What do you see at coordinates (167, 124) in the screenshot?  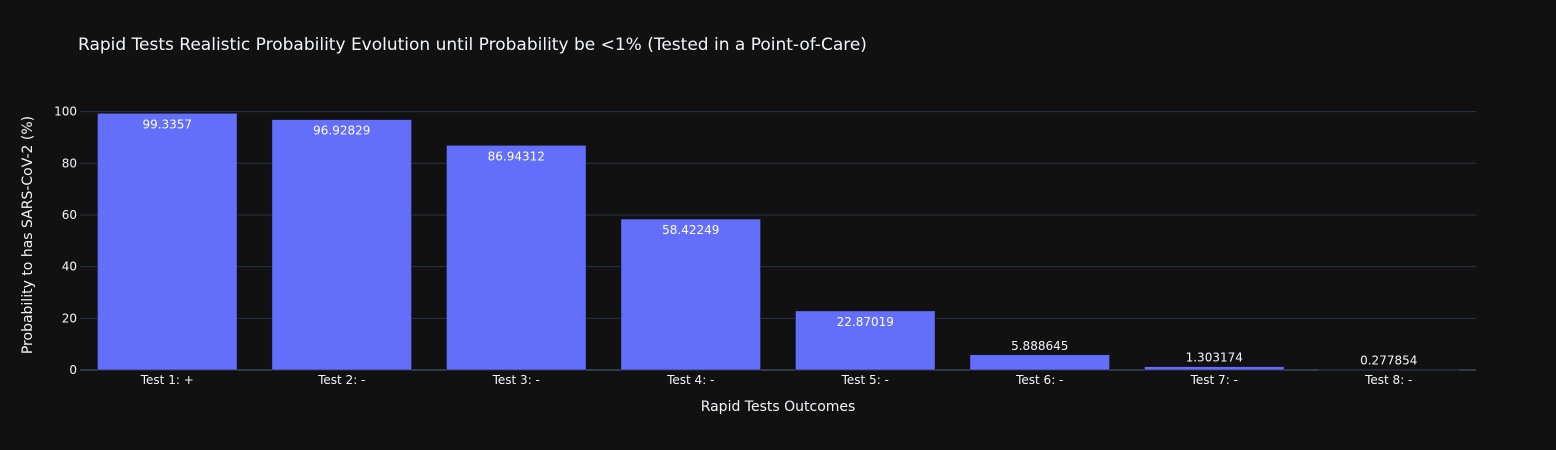 I see `data-label: 99.3357` at bounding box center [167, 124].